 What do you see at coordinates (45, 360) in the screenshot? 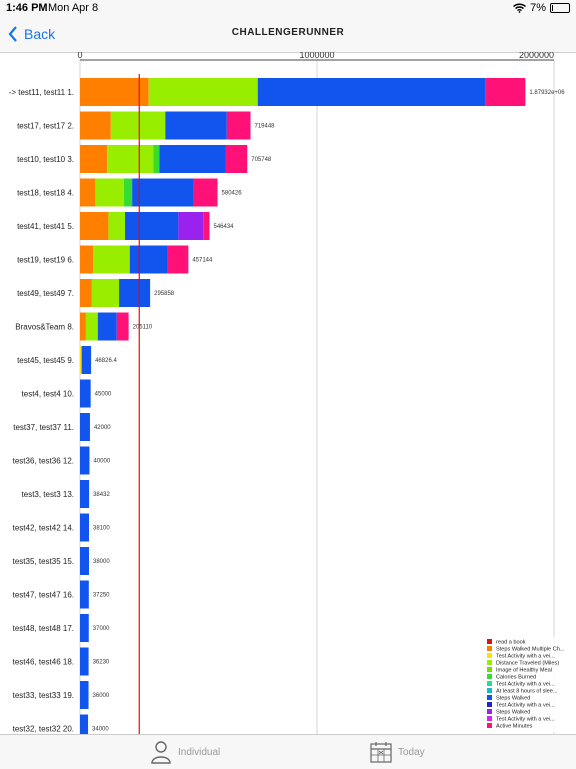
I see `category-label: test45, test45 9.` at bounding box center [45, 360].